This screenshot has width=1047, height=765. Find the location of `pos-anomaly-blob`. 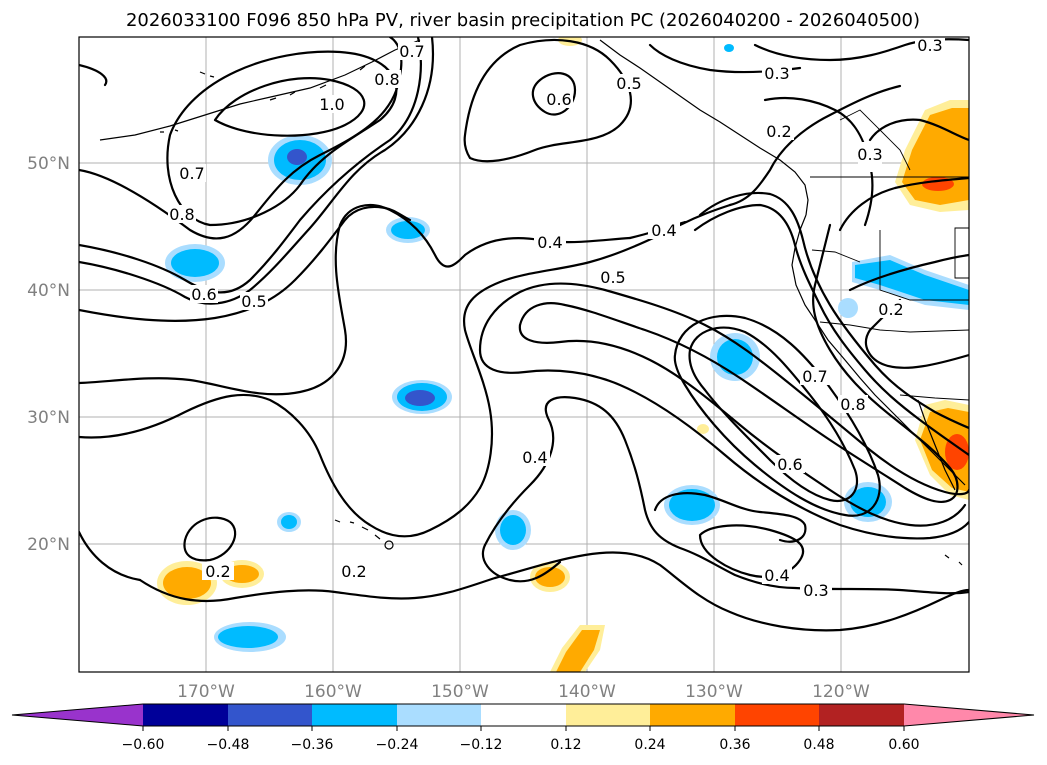

pos-anomaly-blob is located at coordinates (703, 429).